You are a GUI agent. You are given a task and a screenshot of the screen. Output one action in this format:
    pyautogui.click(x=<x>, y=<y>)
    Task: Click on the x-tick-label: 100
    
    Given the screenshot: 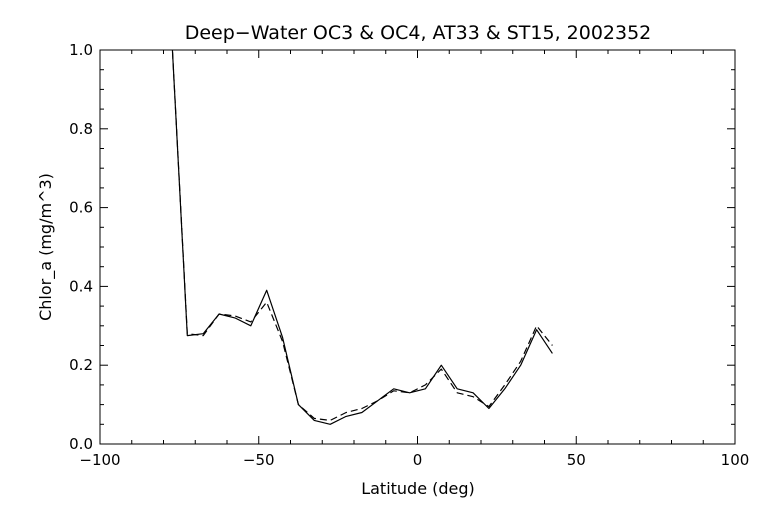 What is the action you would take?
    pyautogui.click(x=735, y=460)
    